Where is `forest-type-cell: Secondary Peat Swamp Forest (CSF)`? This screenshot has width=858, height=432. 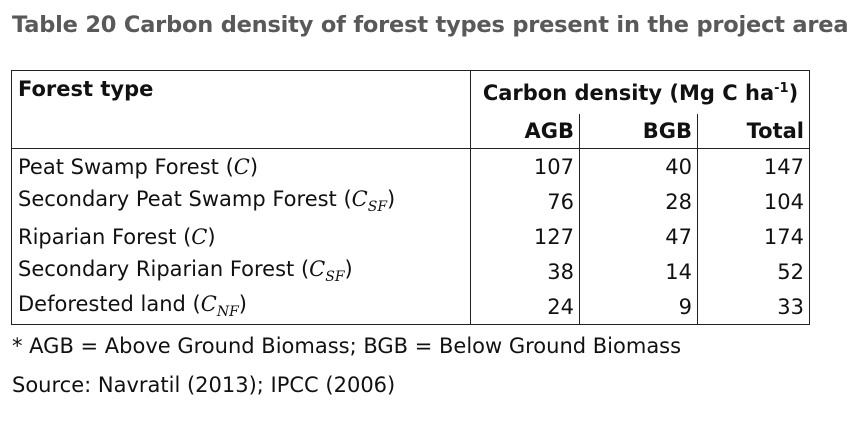
forest-type-cell: Secondary Peat Swamp Forest (CSF) is located at coordinates (241, 201).